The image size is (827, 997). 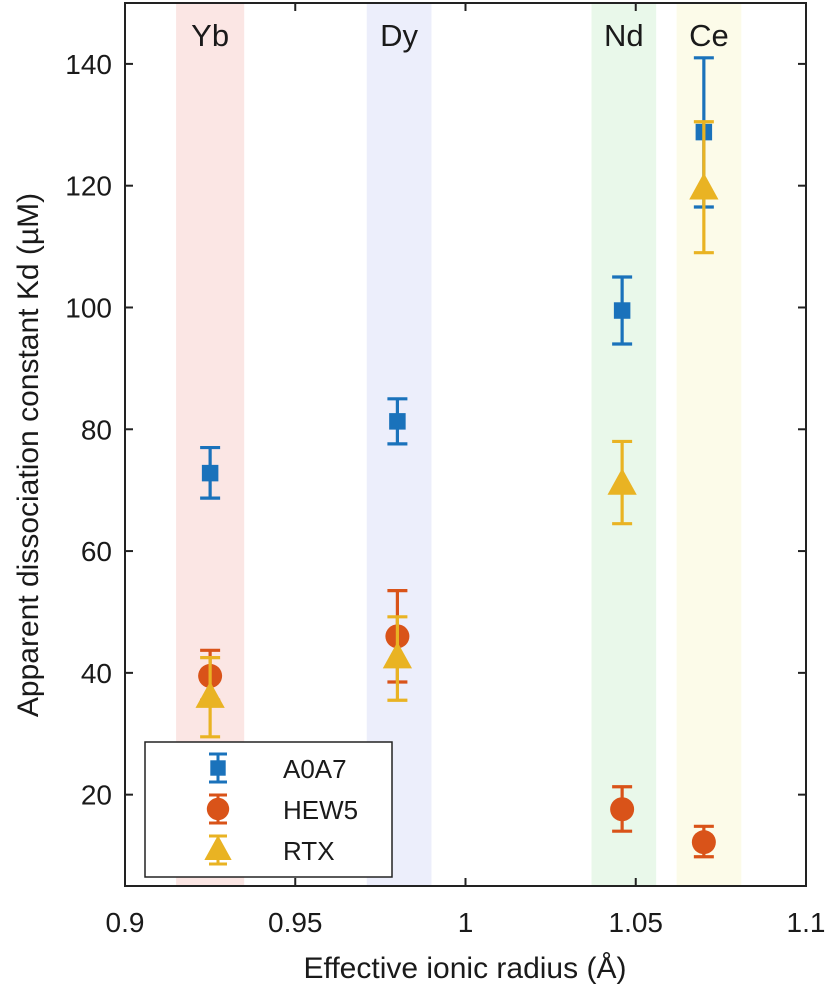 What do you see at coordinates (96, 673) in the screenshot?
I see `y-tick-label: 40` at bounding box center [96, 673].